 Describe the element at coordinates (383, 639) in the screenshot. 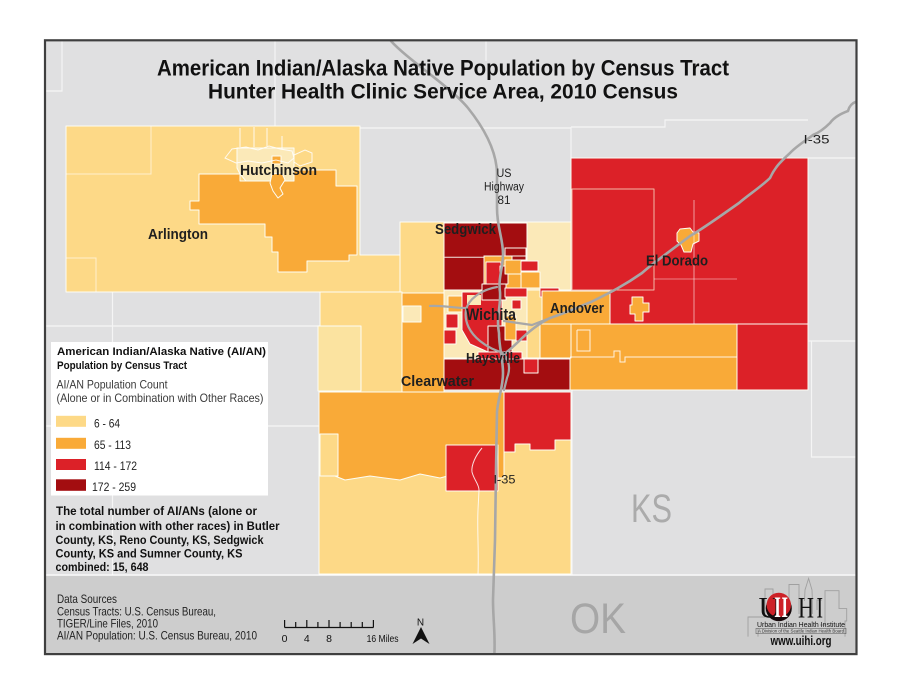

I see `svg-text: 16 Miles` at that location.